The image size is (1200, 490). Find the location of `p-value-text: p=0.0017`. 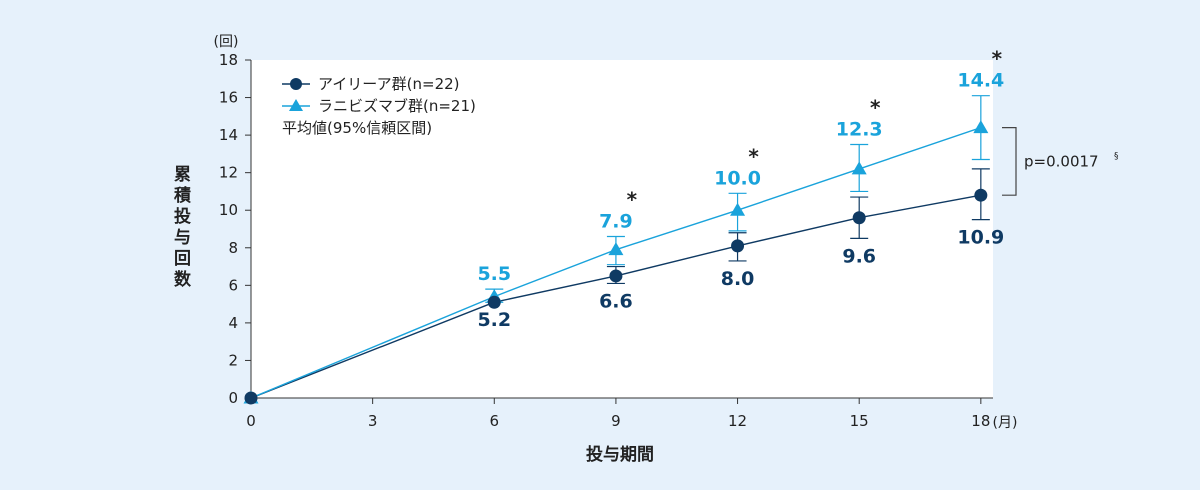

p-value-text: p=0.0017 is located at coordinates (1061, 161).